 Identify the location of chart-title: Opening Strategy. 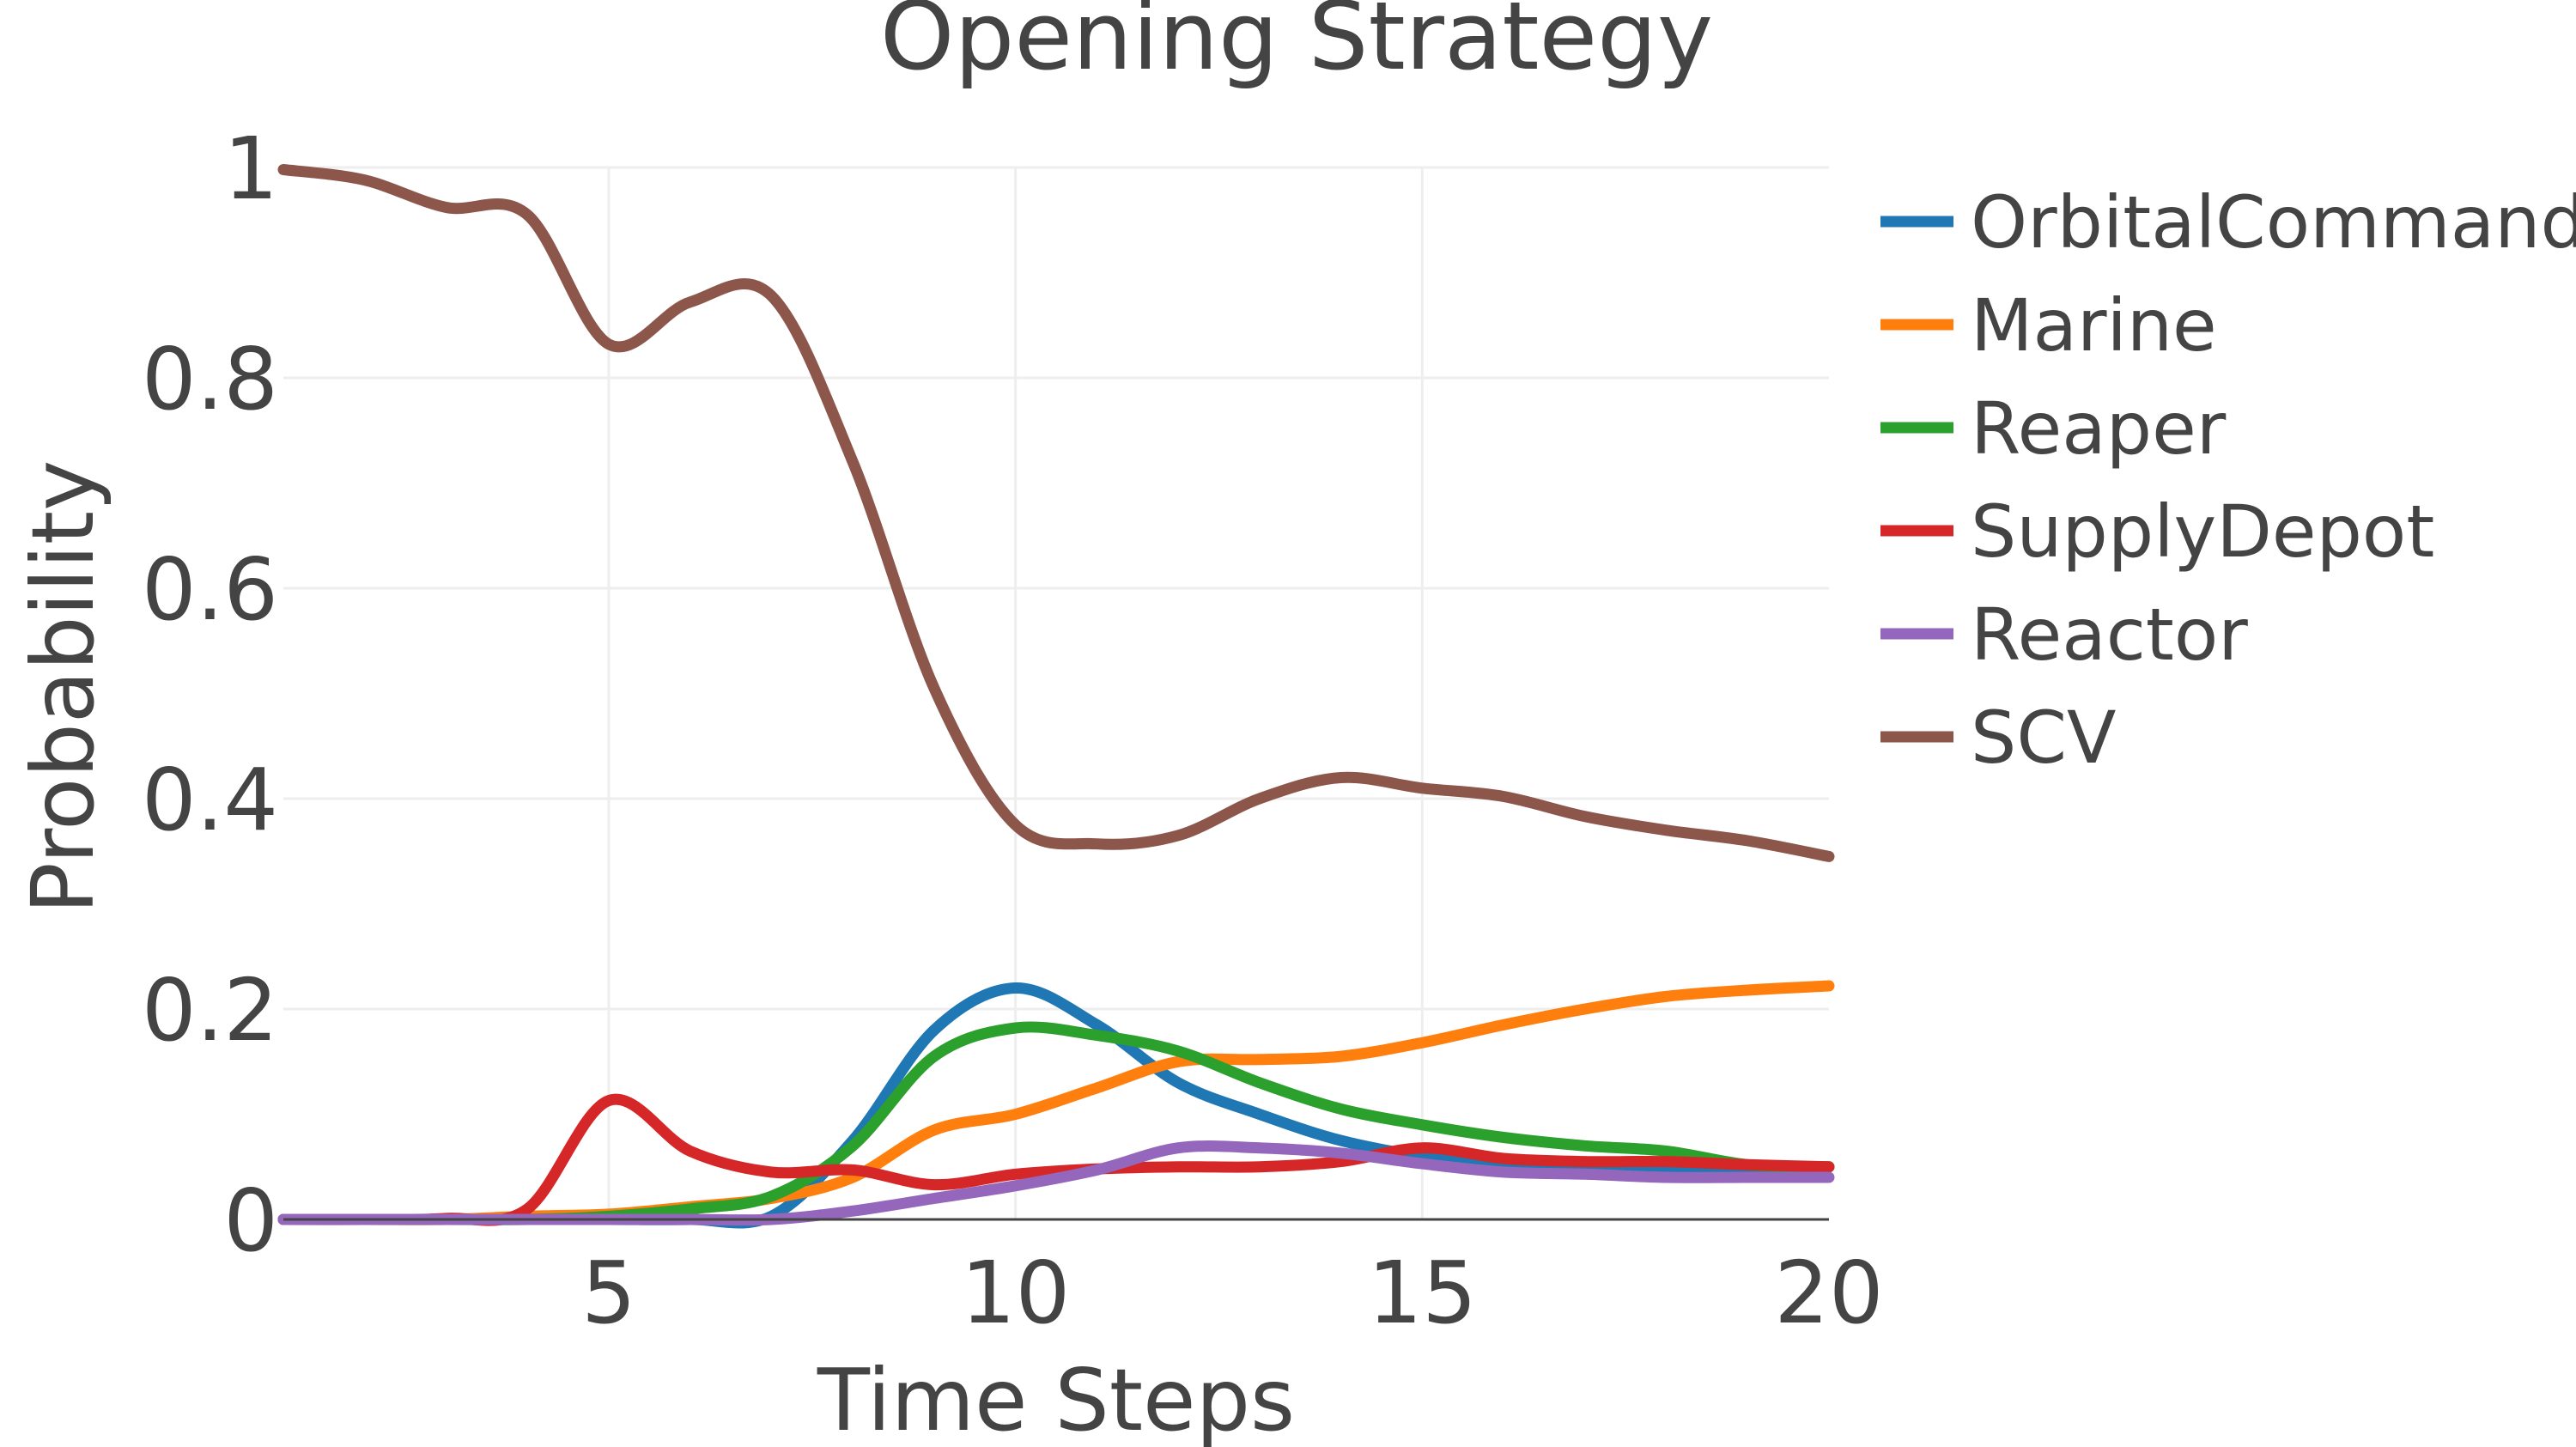
(1297, 45).